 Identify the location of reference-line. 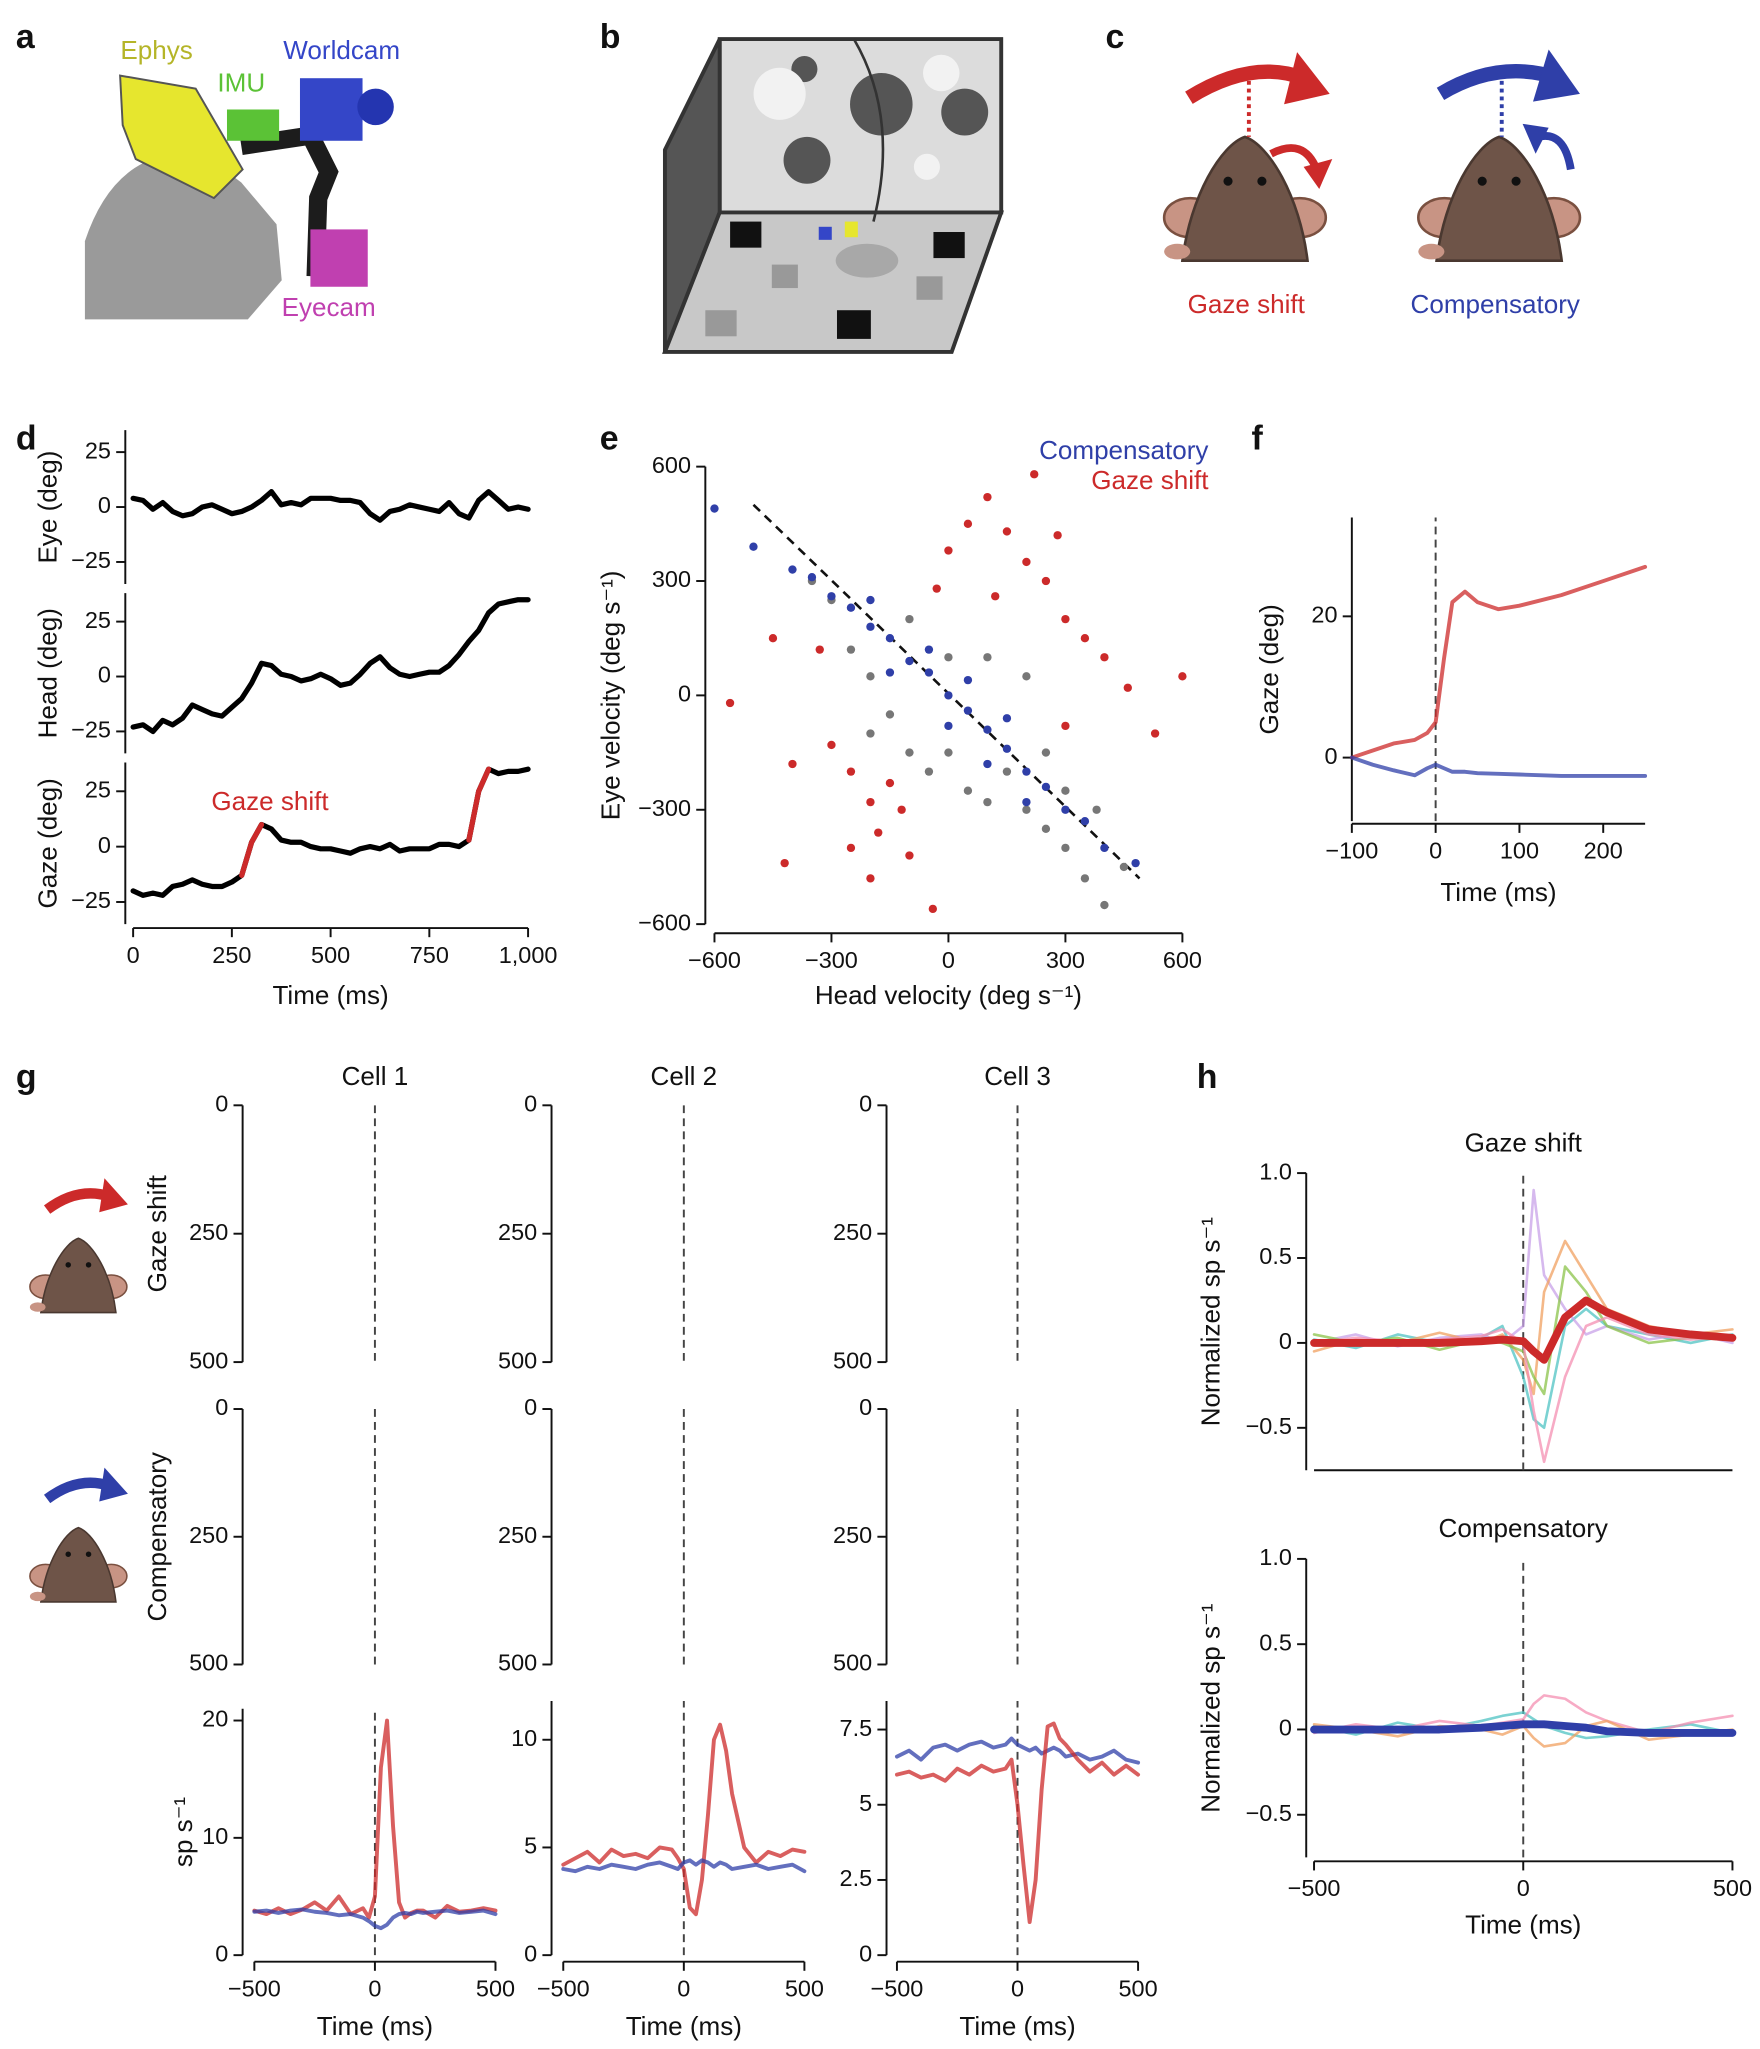
(946, 691).